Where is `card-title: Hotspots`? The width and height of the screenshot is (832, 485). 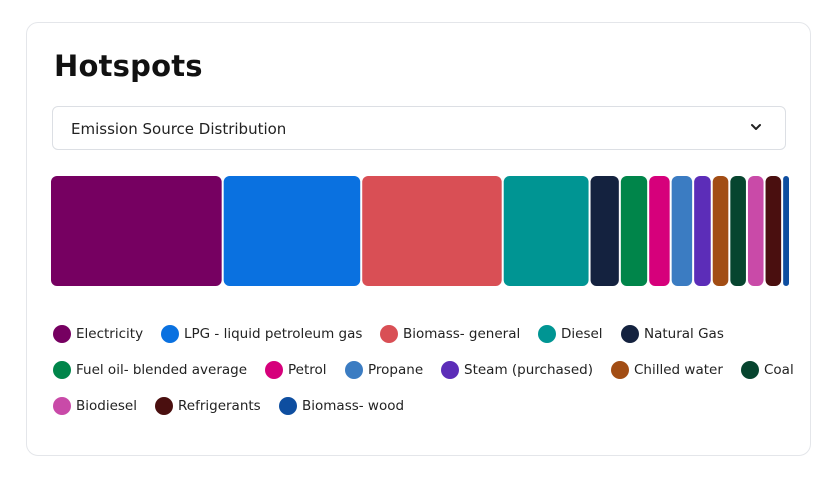 card-title: Hotspots is located at coordinates (128, 66).